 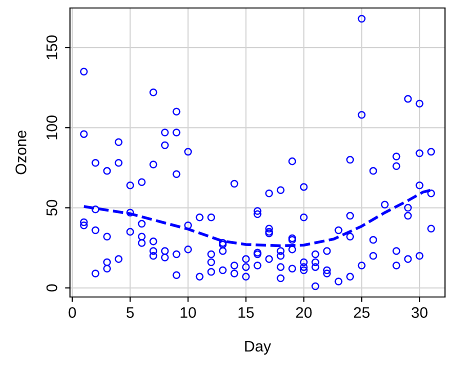 What do you see at coordinates (304, 312) in the screenshot?
I see `x-tick-label: 20` at bounding box center [304, 312].